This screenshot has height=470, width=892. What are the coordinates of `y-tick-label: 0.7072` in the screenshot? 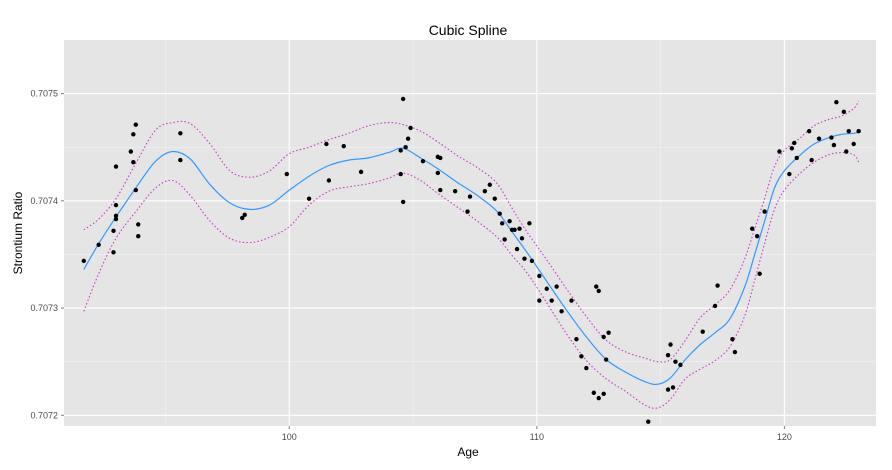 It's located at (44, 415).